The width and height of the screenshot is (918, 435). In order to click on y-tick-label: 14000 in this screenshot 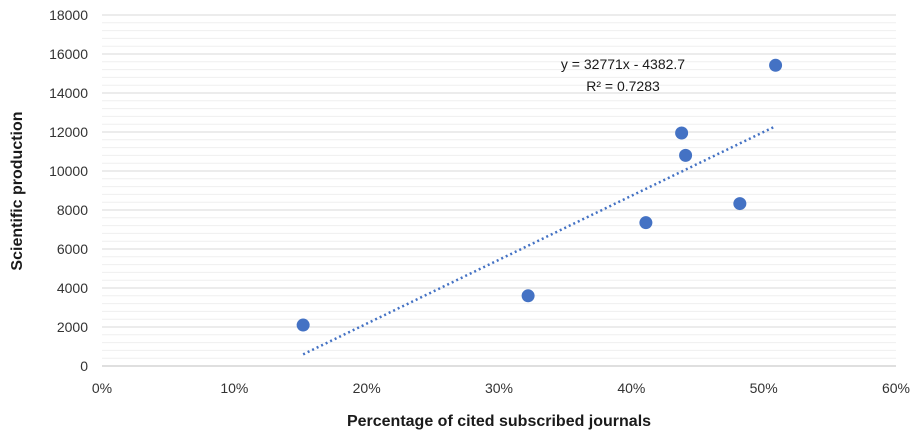, I will do `click(68, 93)`.